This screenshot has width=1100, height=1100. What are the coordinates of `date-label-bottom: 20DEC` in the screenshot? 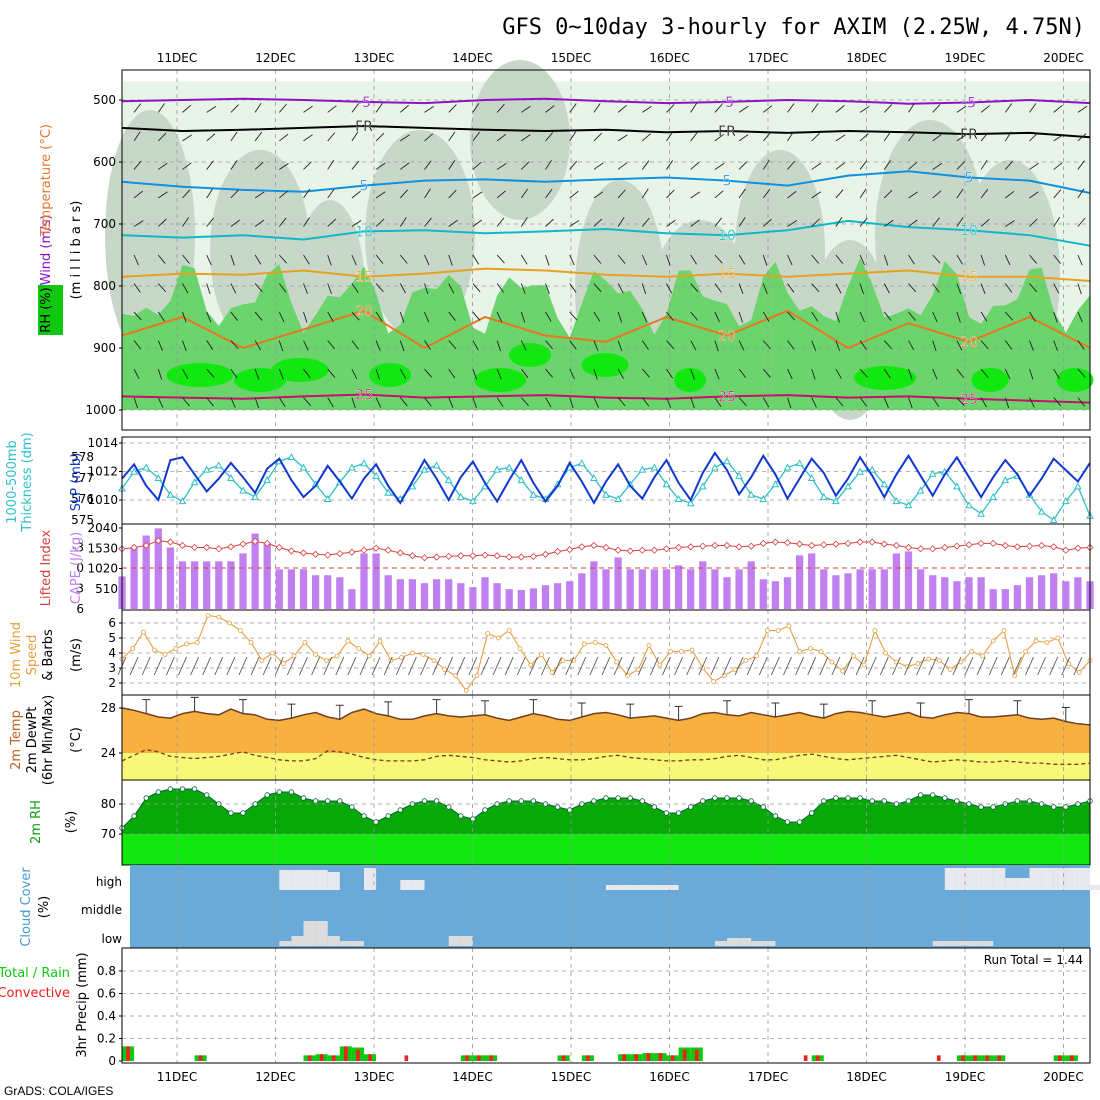 It's located at (1063, 1077).